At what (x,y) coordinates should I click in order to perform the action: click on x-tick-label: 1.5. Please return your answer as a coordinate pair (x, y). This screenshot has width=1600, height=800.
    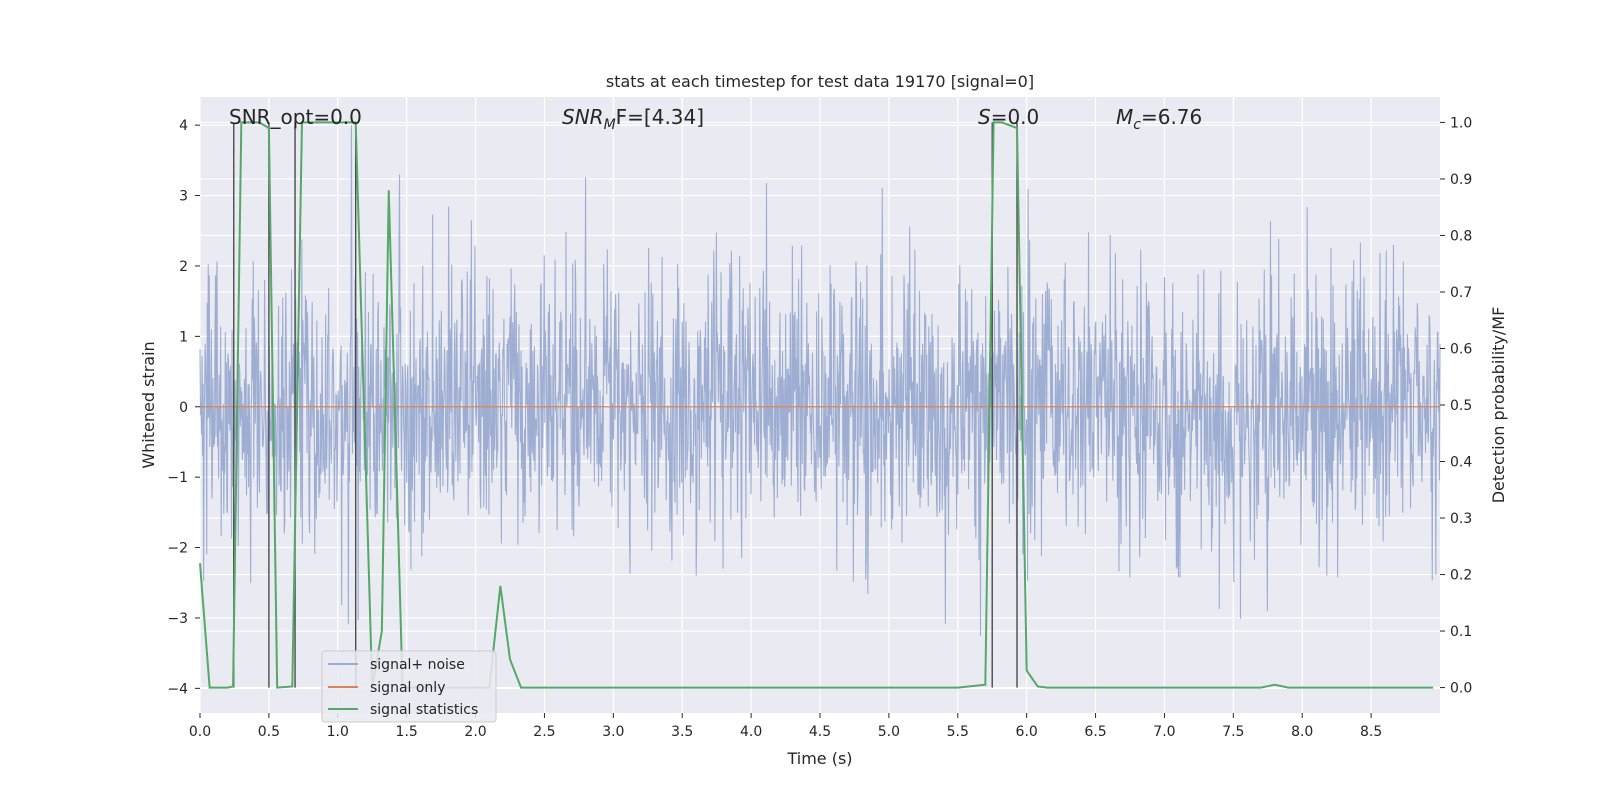
    Looking at the image, I should click on (407, 732).